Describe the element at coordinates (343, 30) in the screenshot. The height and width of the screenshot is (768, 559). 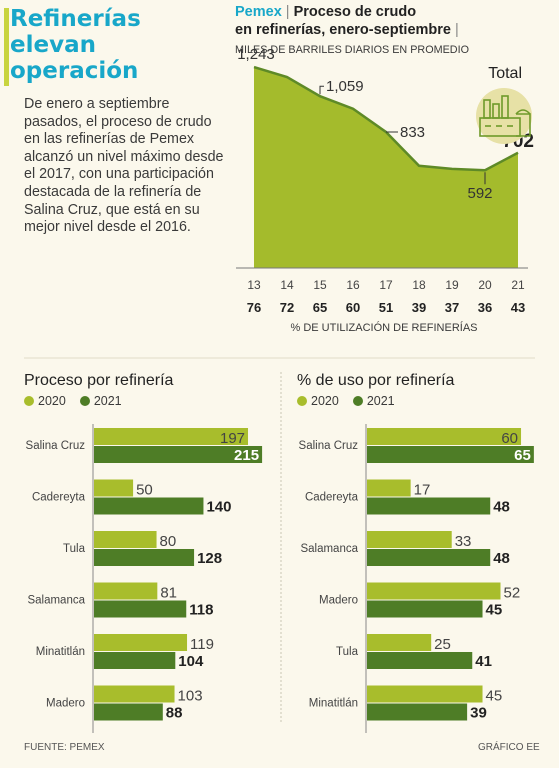
I see `title-line-2: en refinerías, enero-septiembre` at that location.